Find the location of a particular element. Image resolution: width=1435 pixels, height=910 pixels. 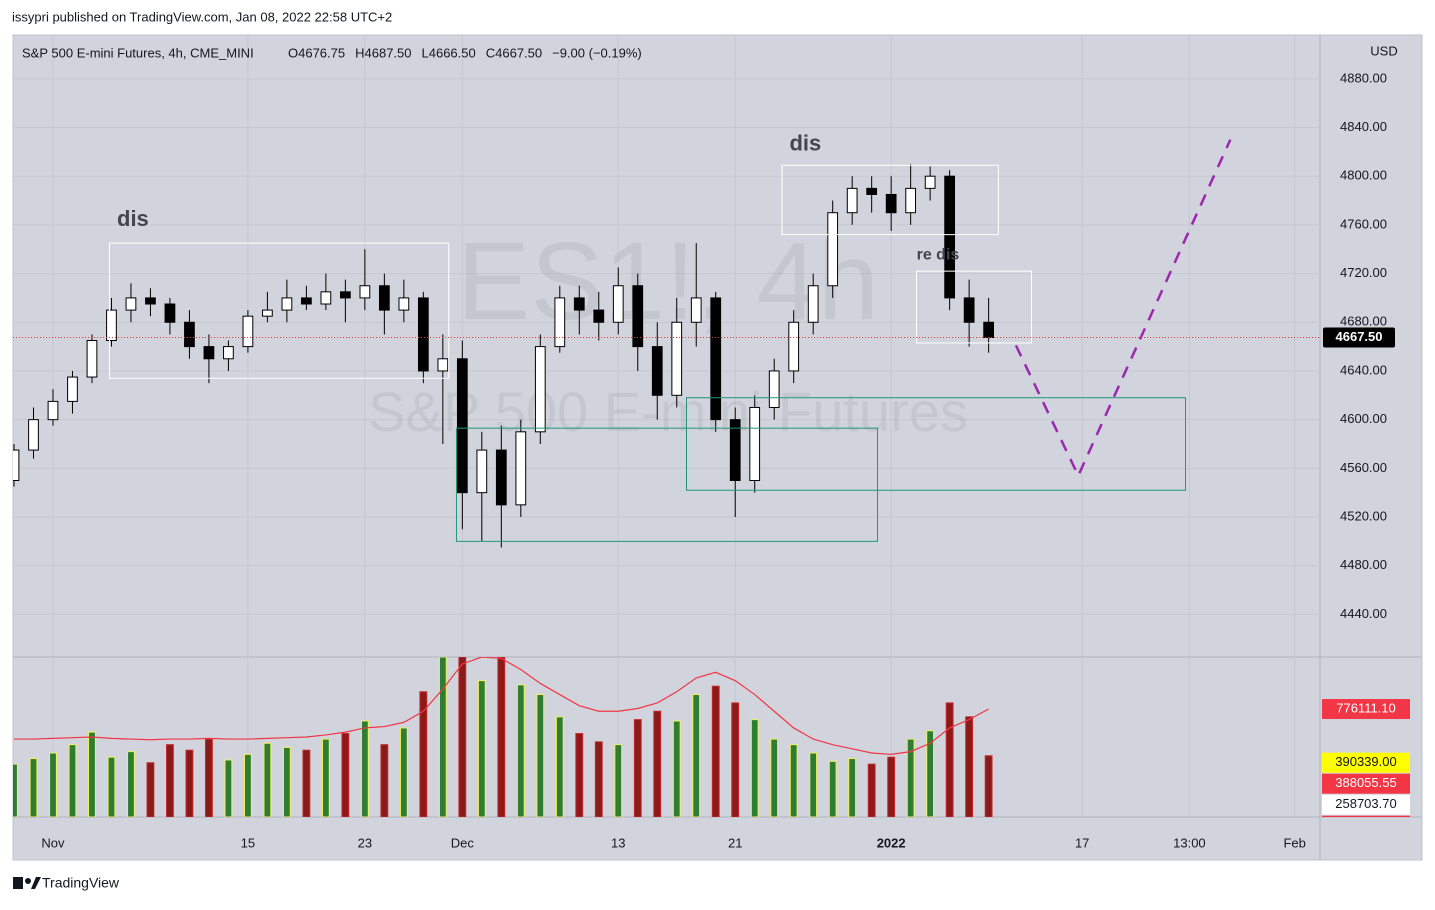

x-tick-label: 13:00 is located at coordinates (1189, 842).